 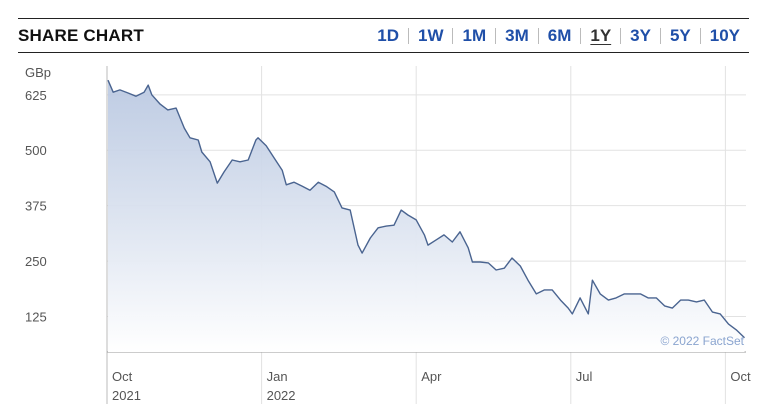 I want to click on range-button: 1M, so click(x=474, y=35).